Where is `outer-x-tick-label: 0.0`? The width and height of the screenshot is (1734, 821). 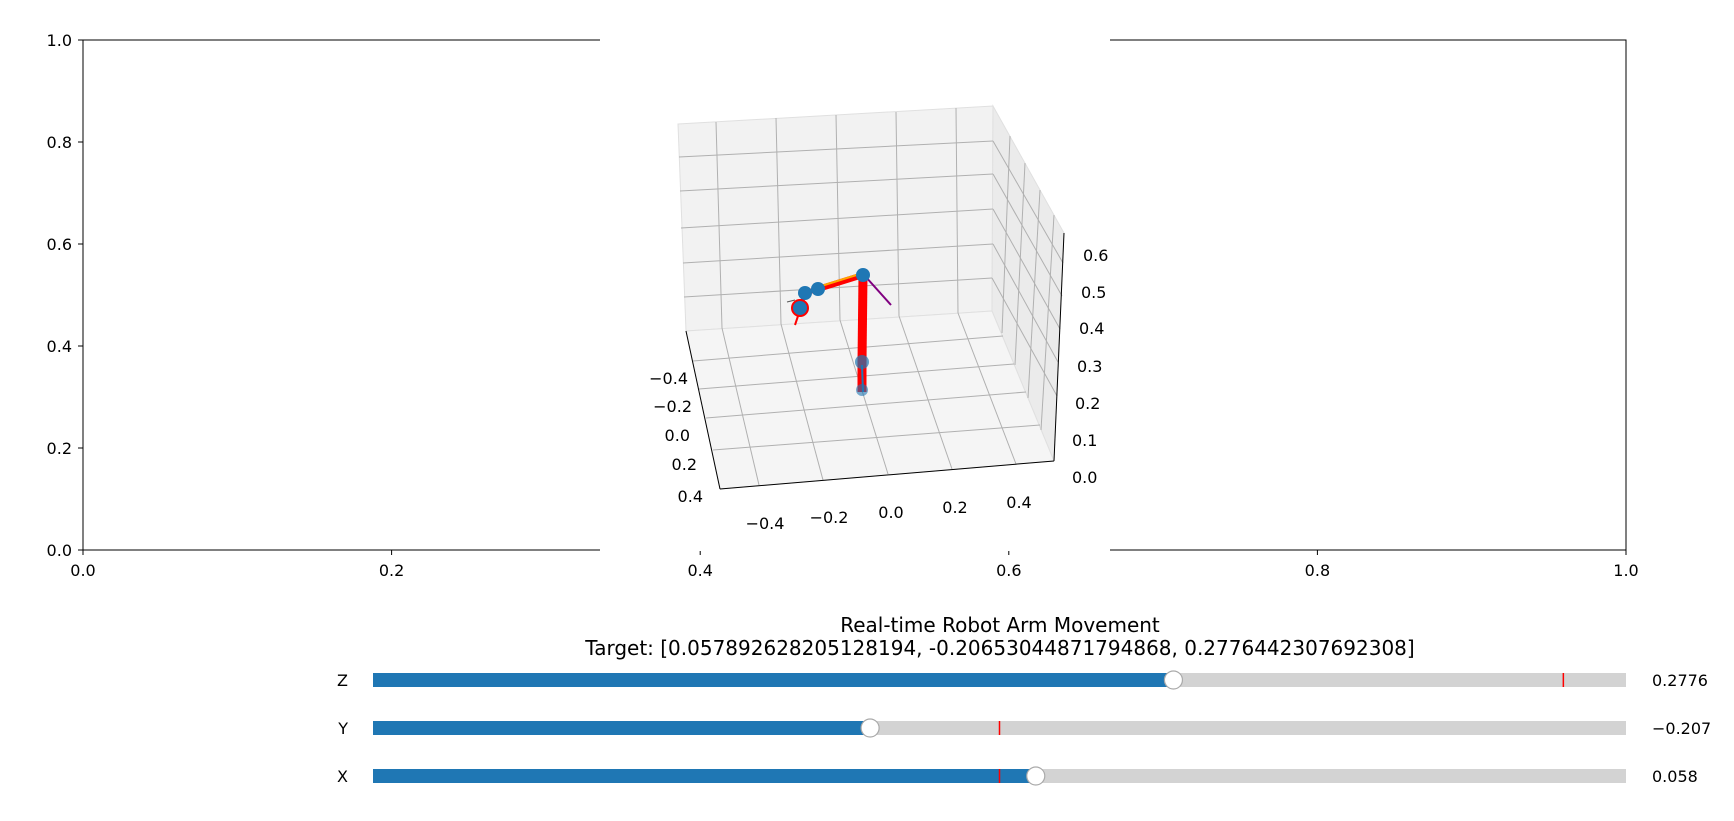
outer-x-tick-label: 0.0 is located at coordinates (82, 570).